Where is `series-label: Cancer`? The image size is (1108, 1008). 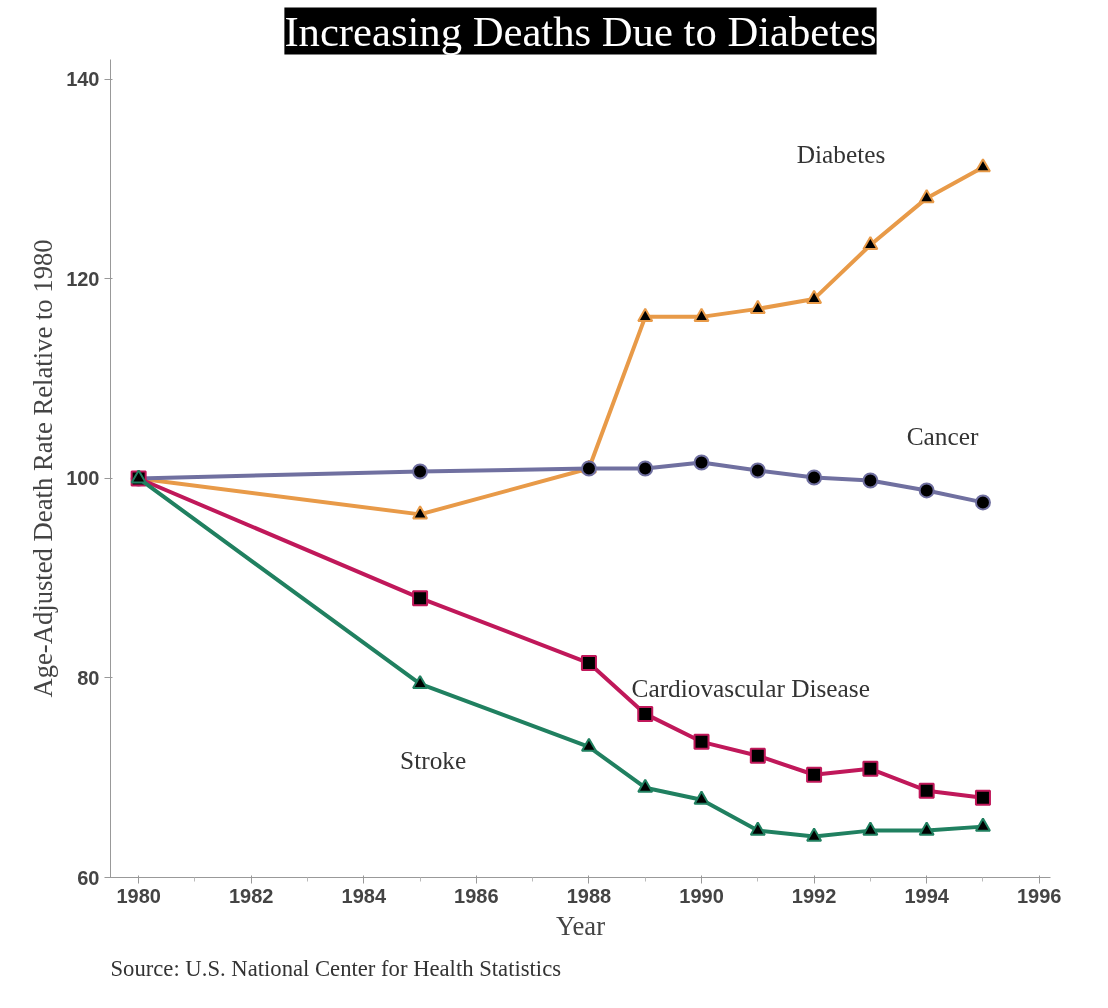
series-label: Cancer is located at coordinates (942, 436).